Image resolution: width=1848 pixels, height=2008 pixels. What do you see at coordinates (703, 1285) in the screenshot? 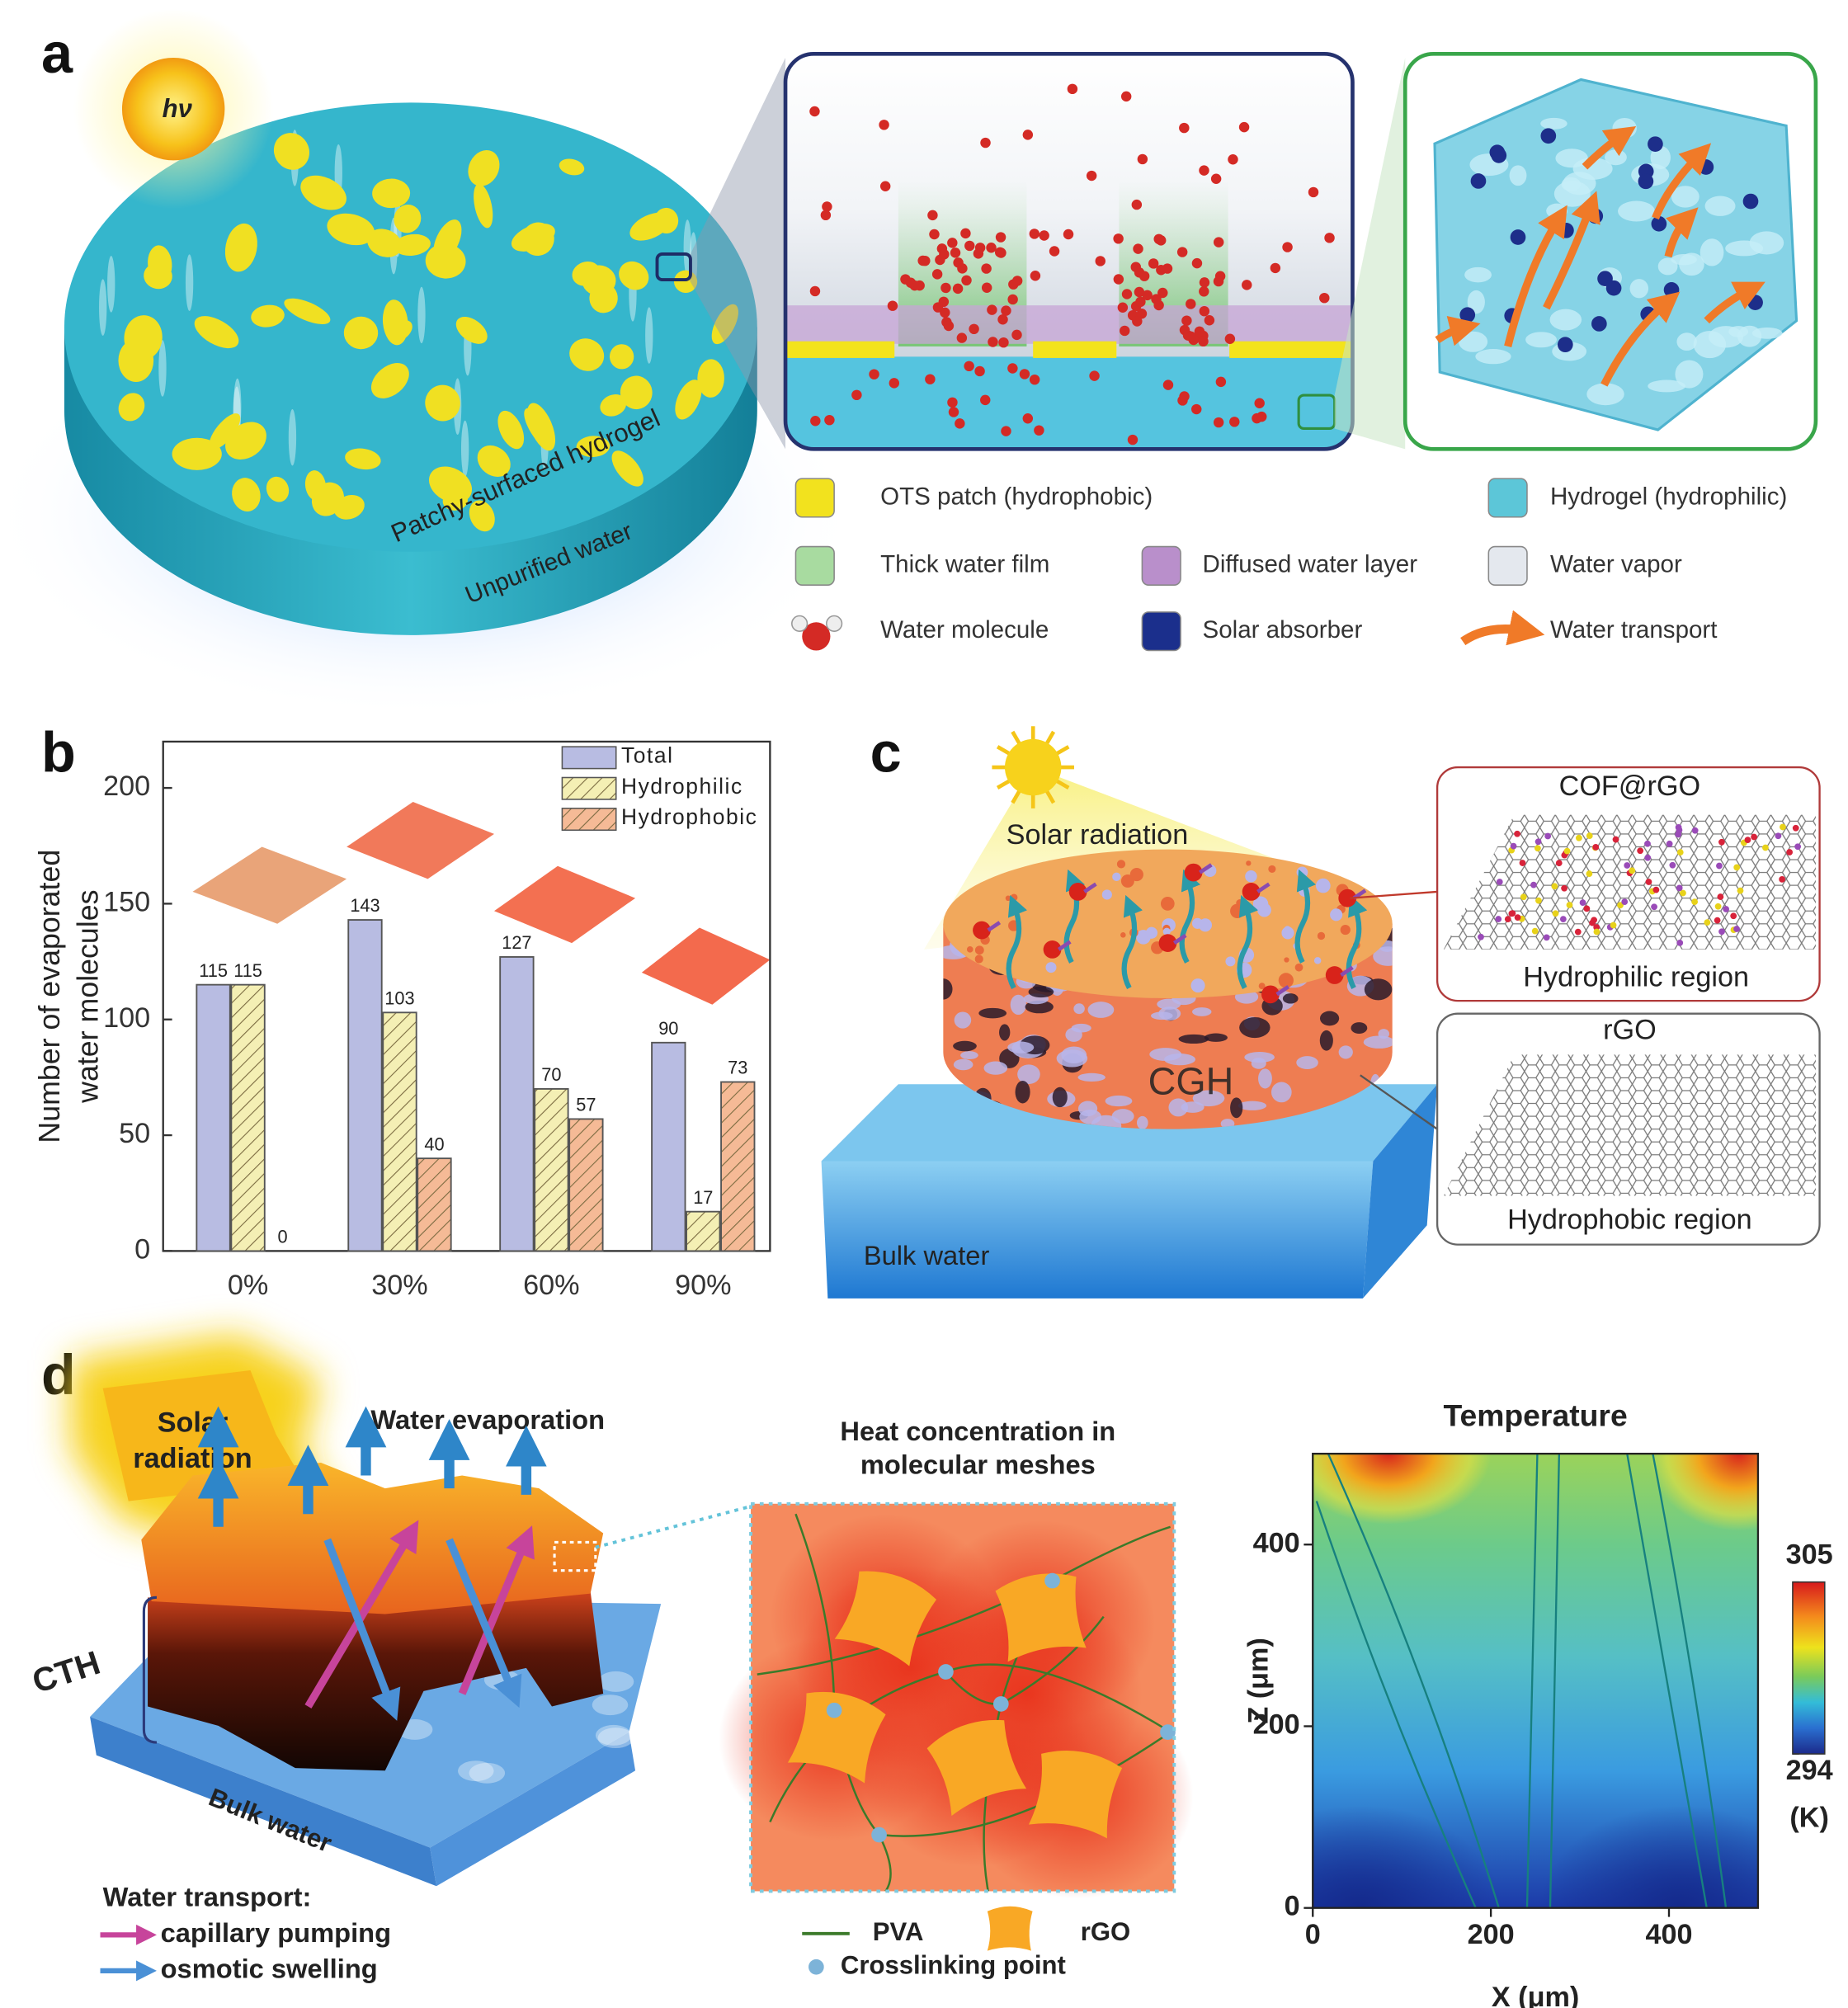
I see `x-tick-label: 90%` at bounding box center [703, 1285].